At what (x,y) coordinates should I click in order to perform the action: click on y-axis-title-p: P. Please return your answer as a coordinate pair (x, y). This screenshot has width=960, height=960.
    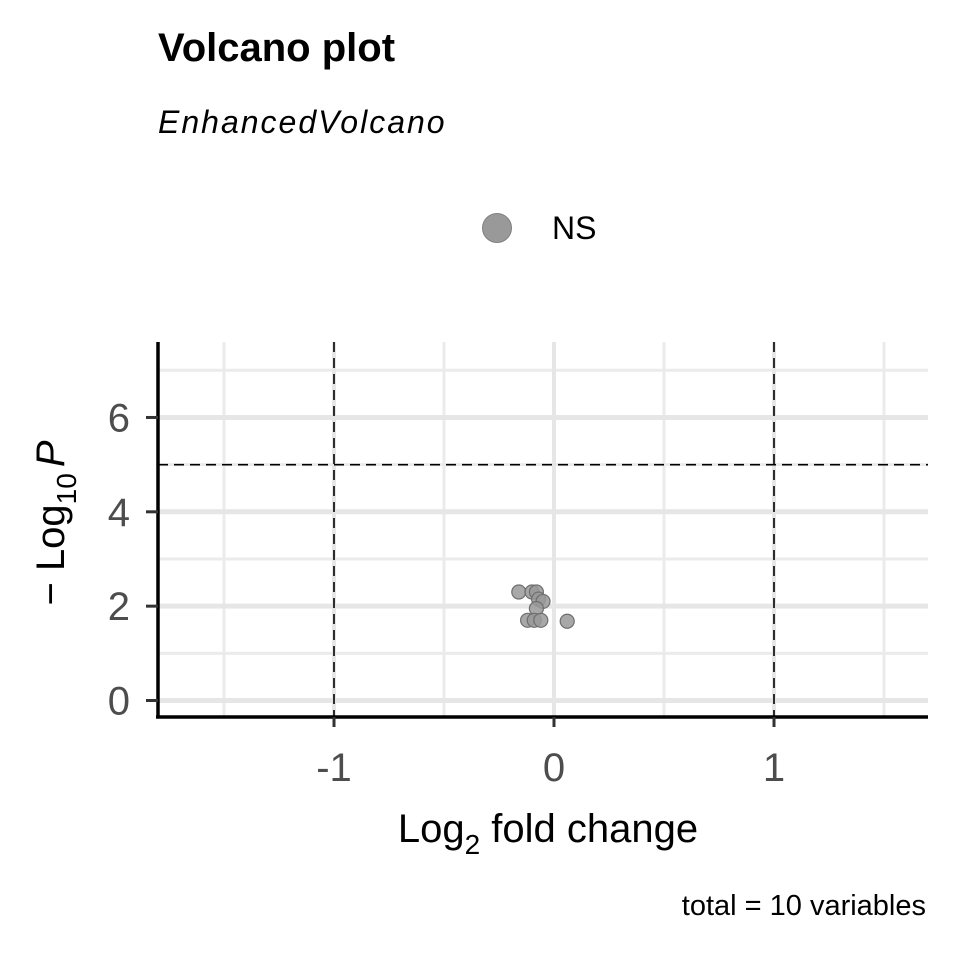
    Looking at the image, I should click on (51, 453).